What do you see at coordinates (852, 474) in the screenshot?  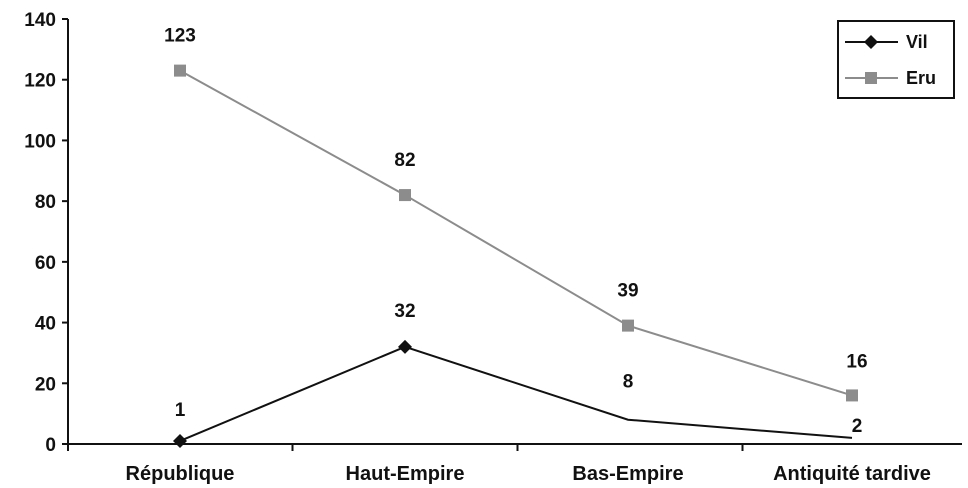 I see `x-tick-label: Antiquité tardive` at bounding box center [852, 474].